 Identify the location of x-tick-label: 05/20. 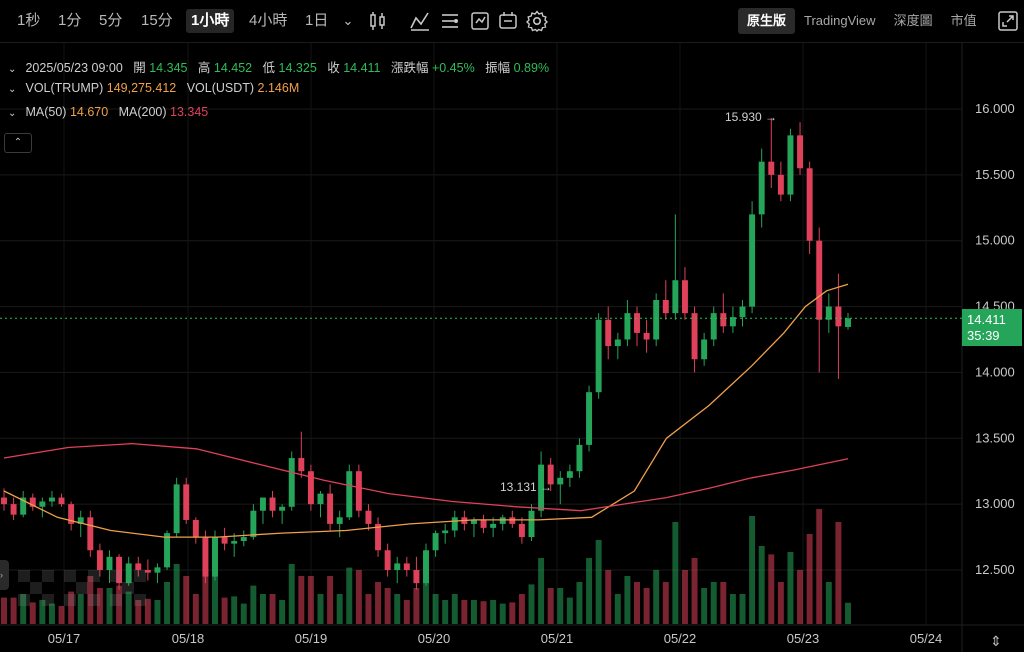
(434, 638).